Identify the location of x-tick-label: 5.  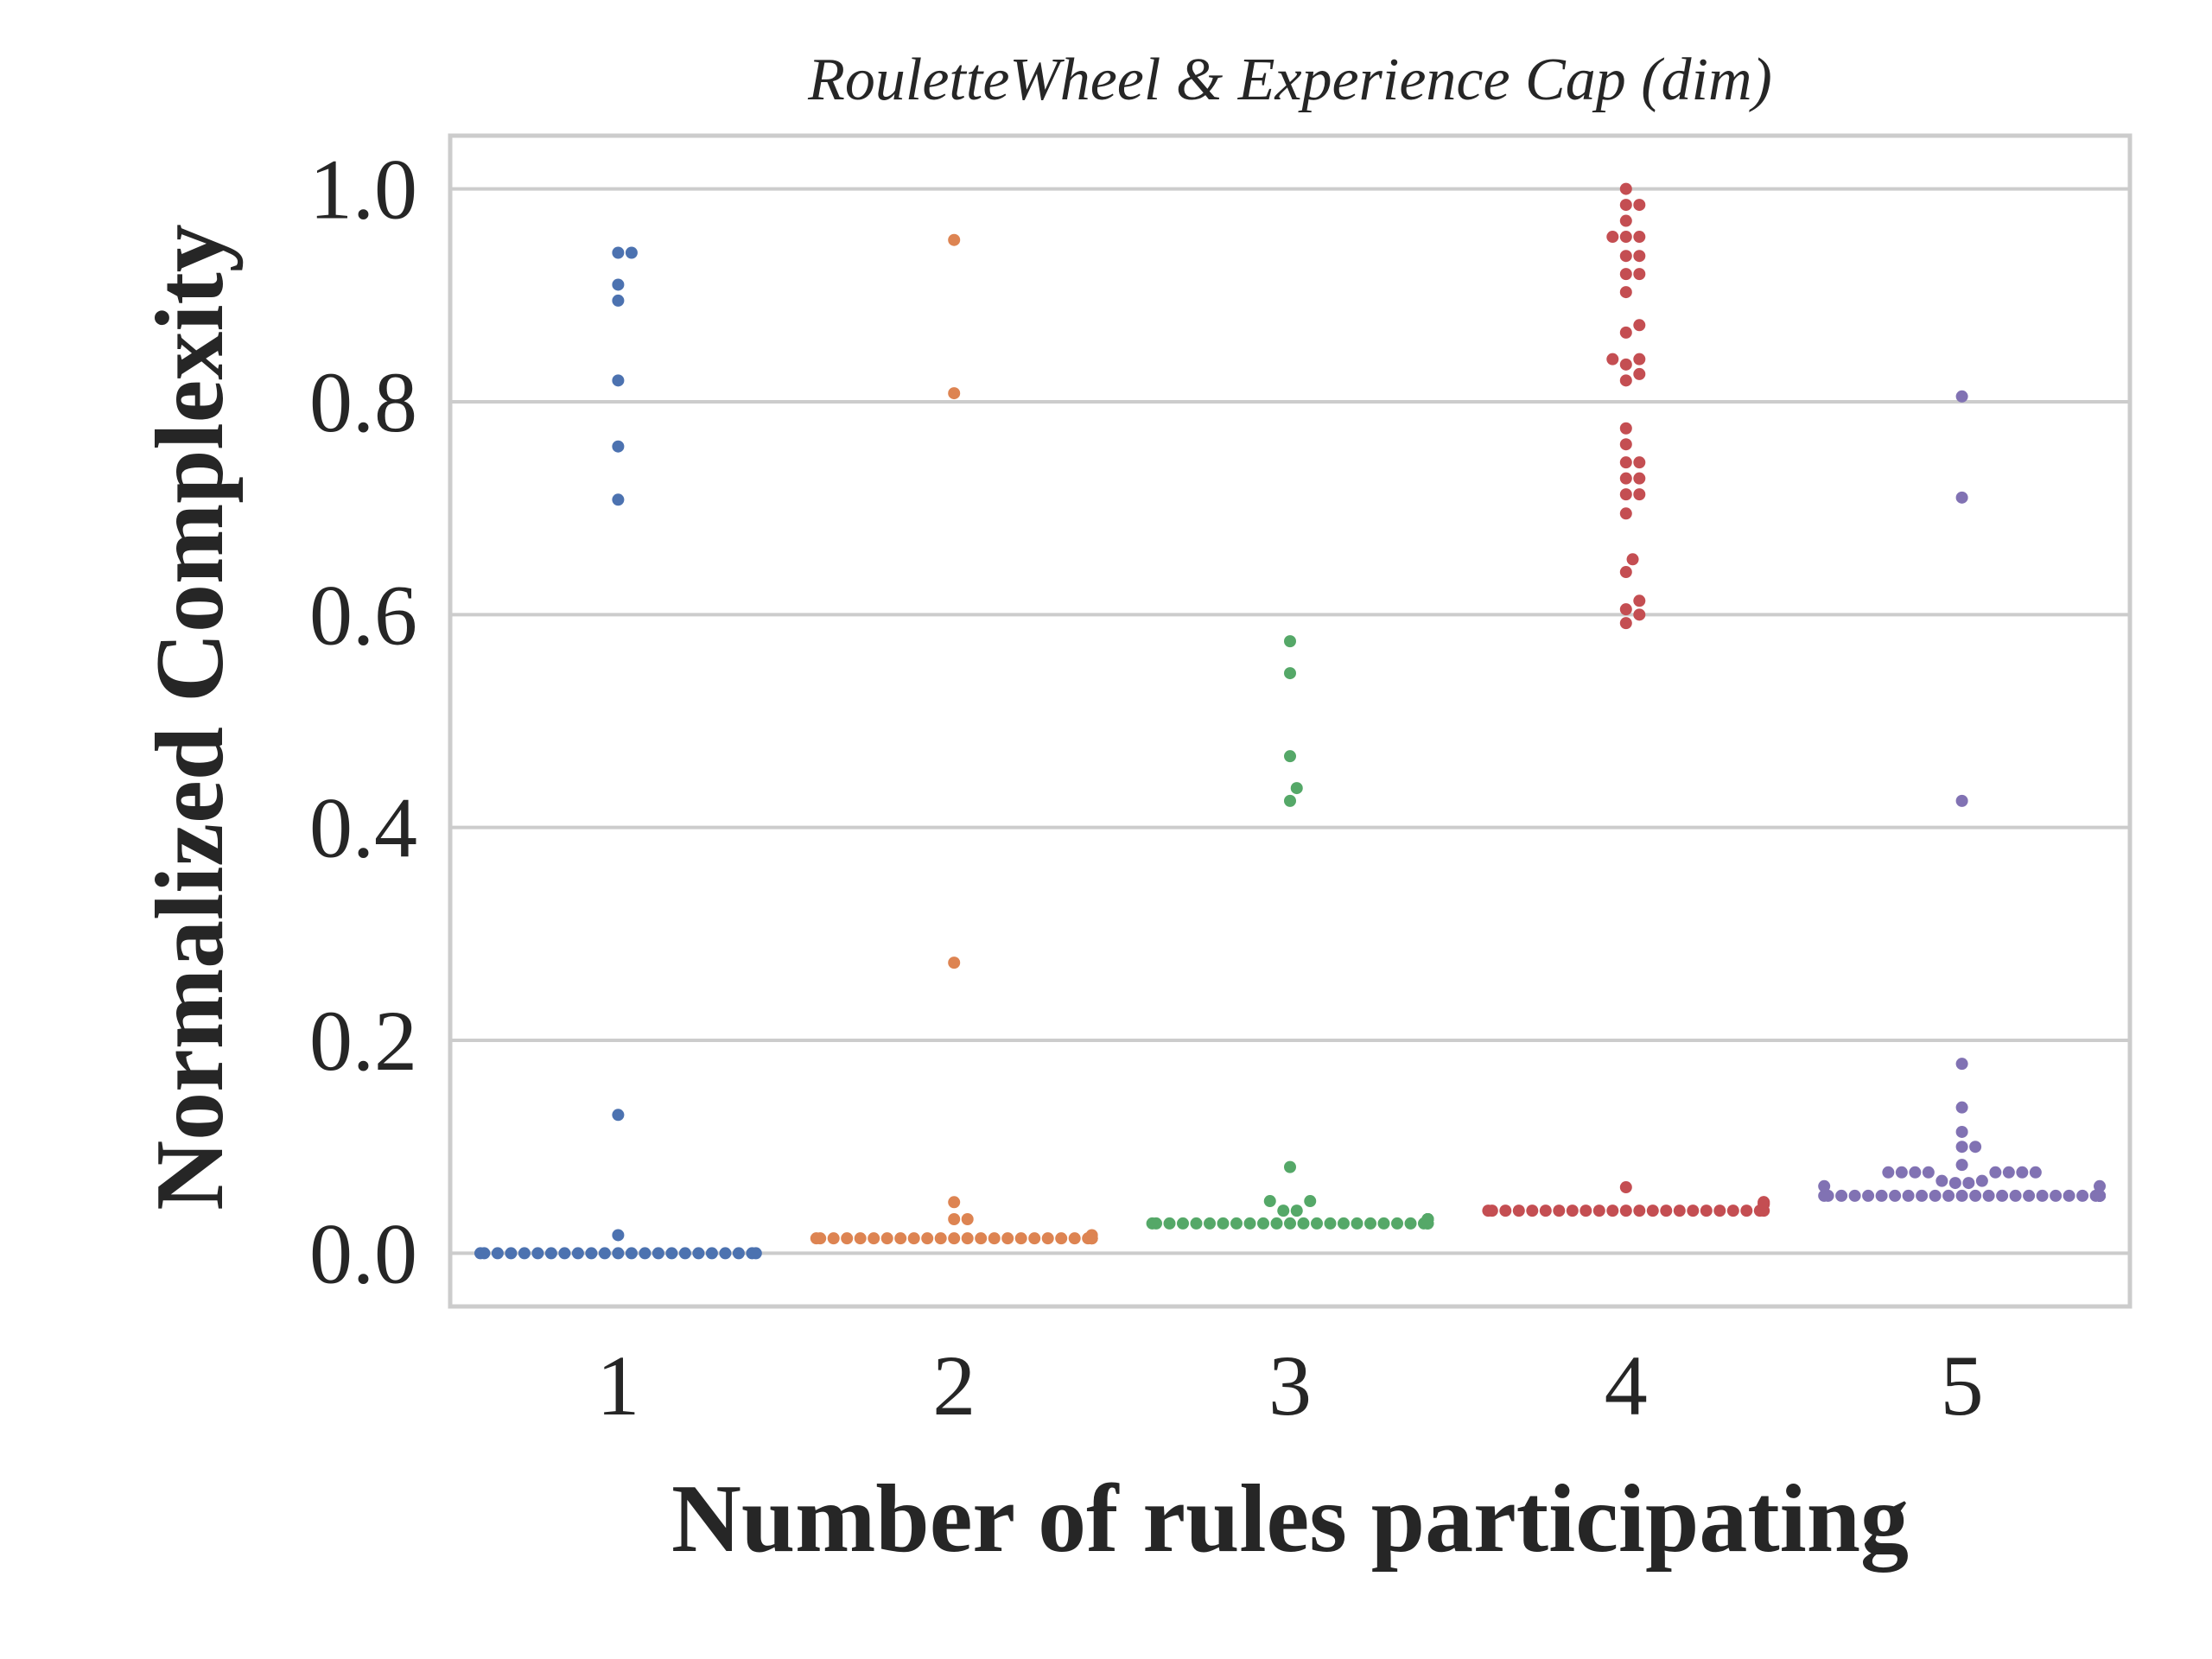
(1962, 1385).